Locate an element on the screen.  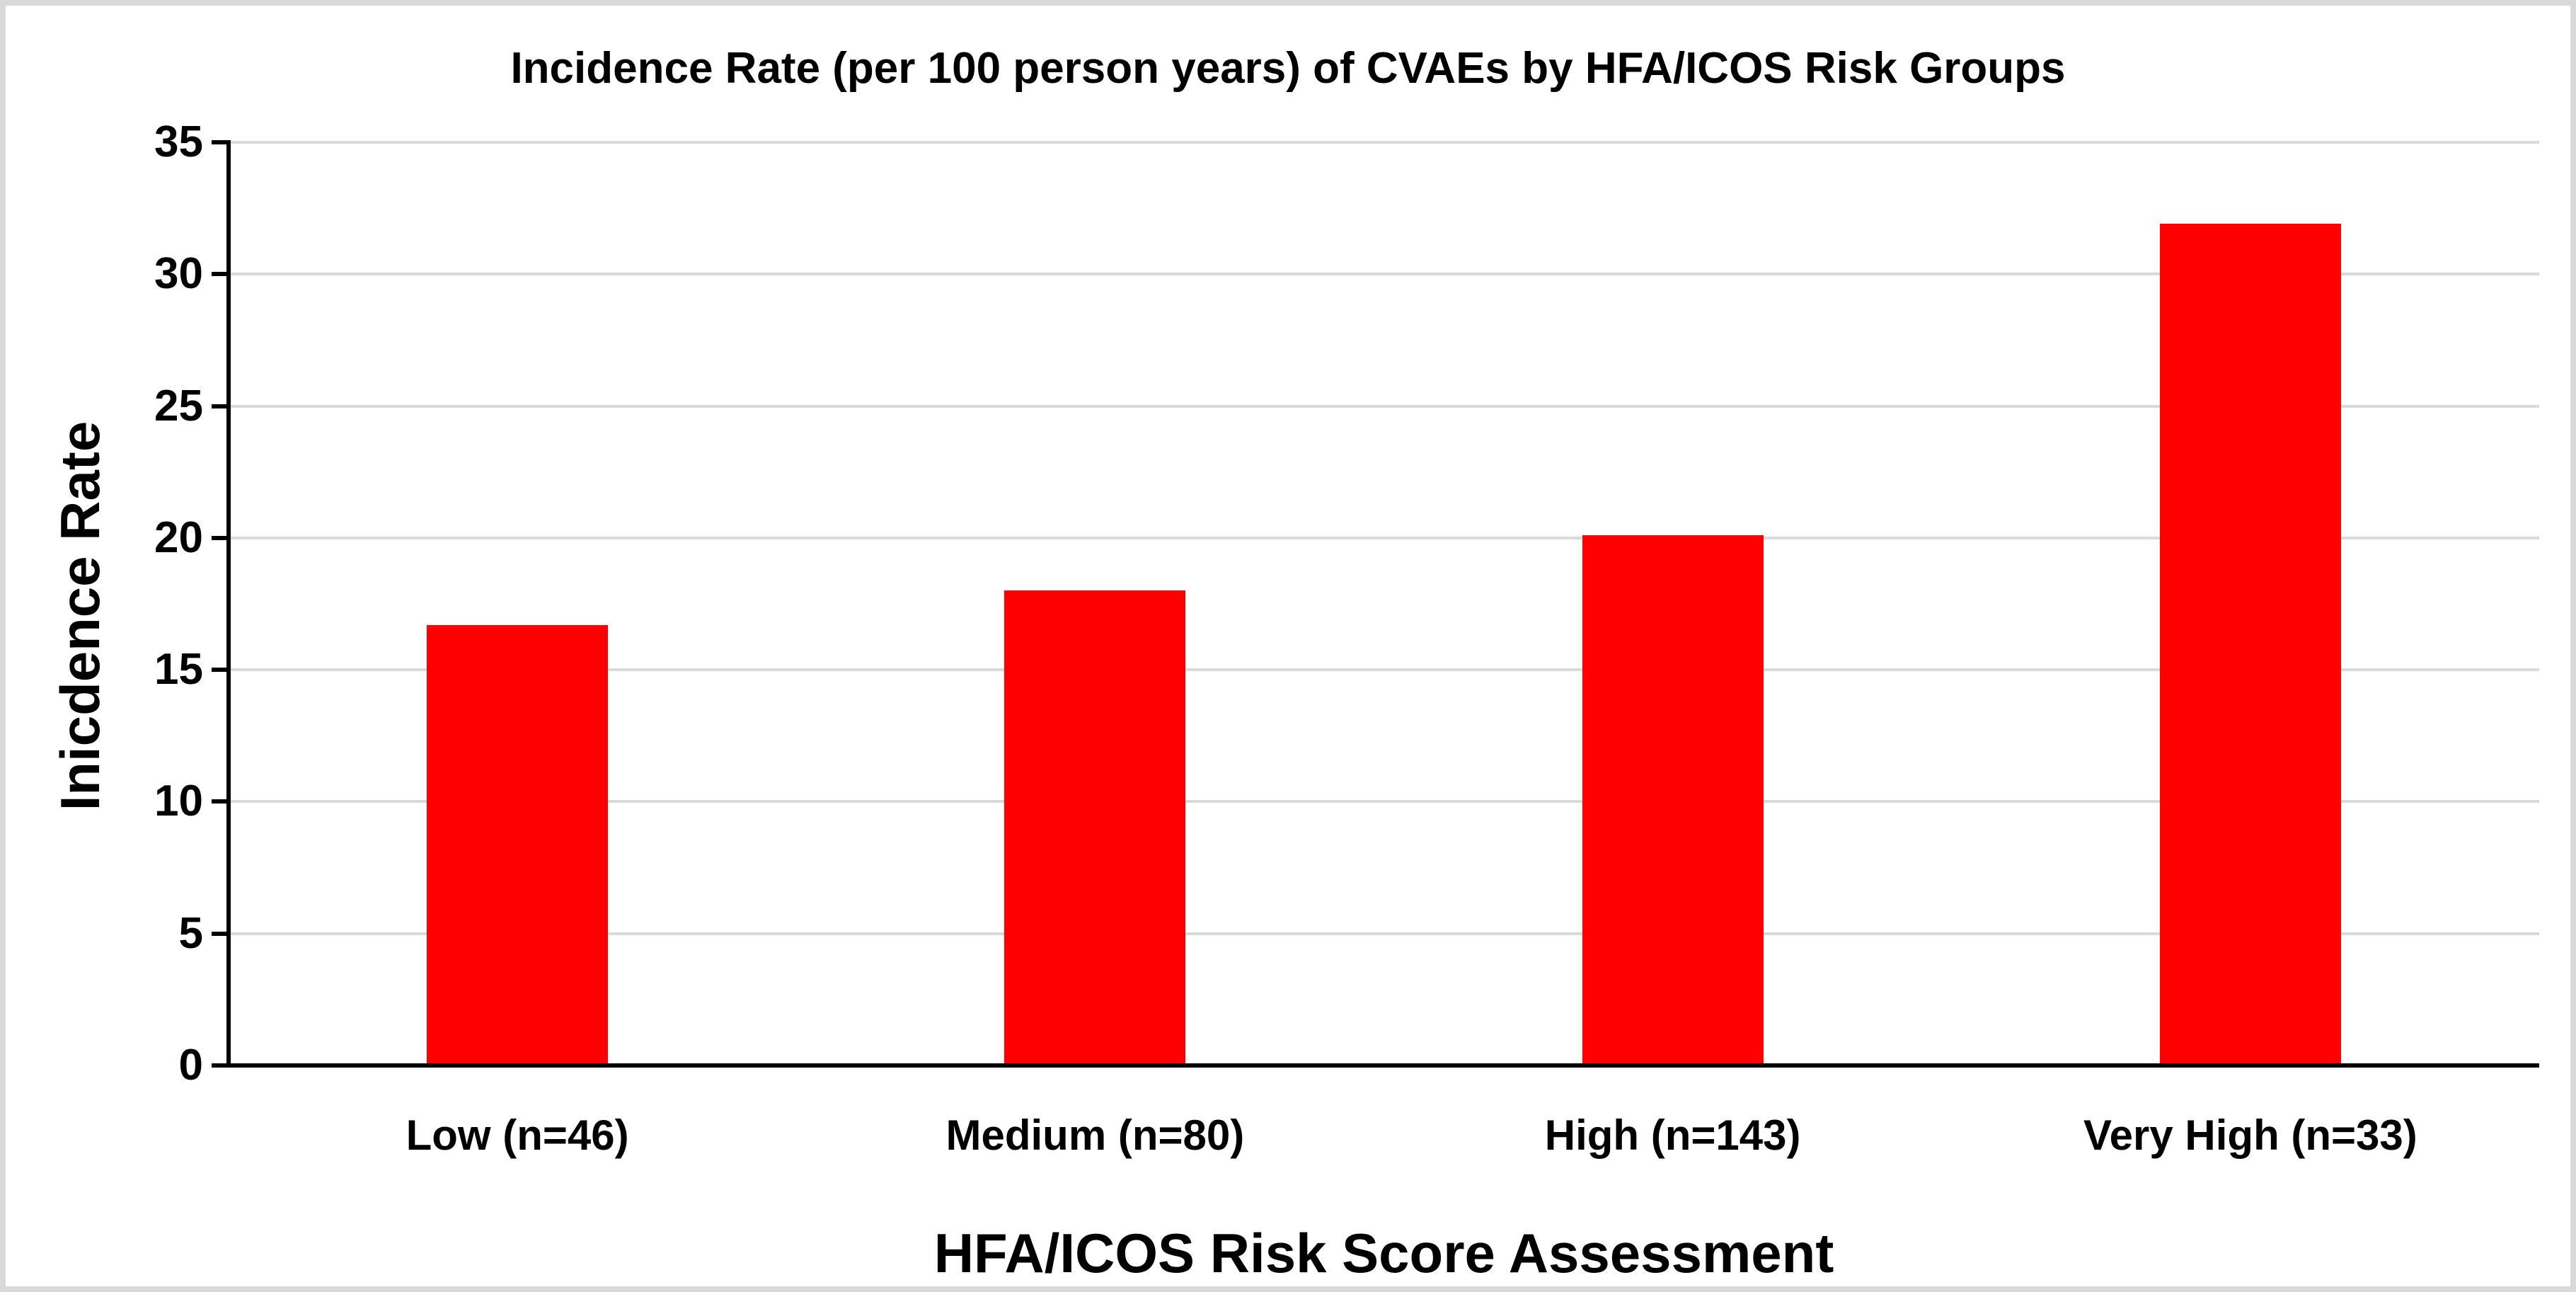
category-label: Medium (n=80) is located at coordinates (1095, 1135).